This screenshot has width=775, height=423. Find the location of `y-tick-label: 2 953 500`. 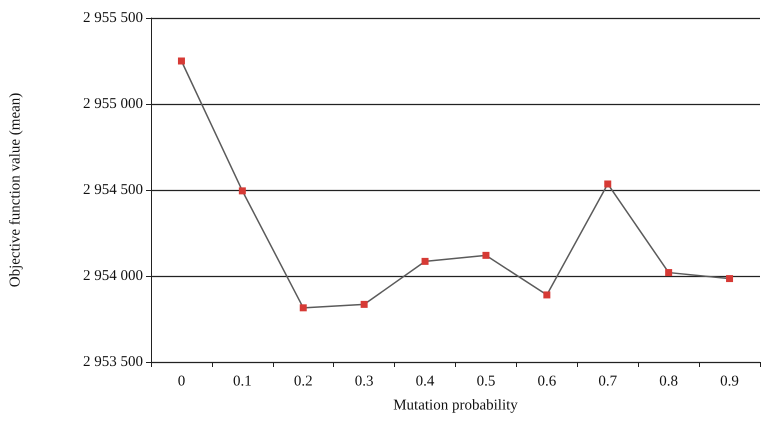

y-tick-label: 2 953 500 is located at coordinates (113, 362).